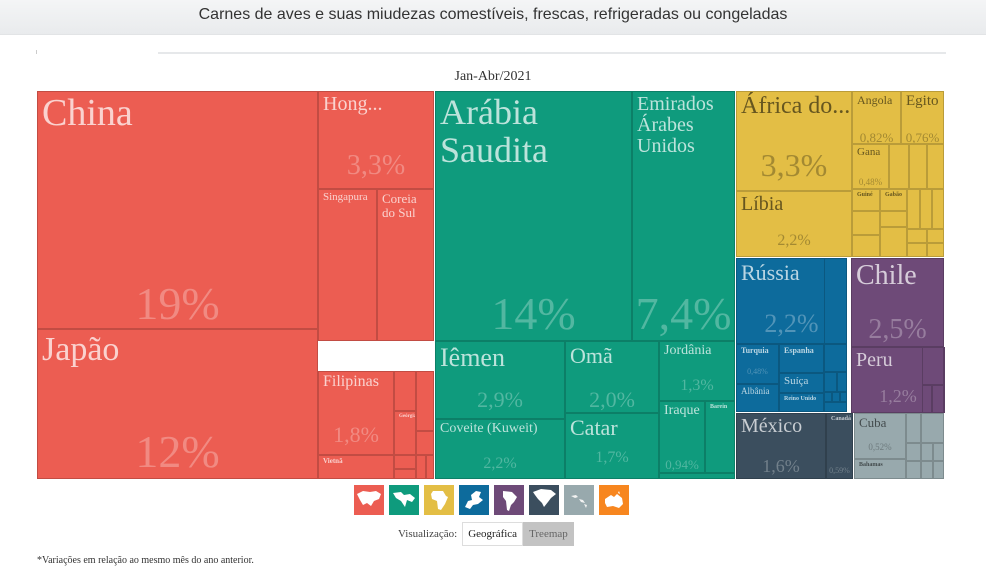 The height and width of the screenshot is (581, 986). Describe the element at coordinates (876, 117) in the screenshot. I see `treemap-cell-angola: Angola 0,82%` at that location.